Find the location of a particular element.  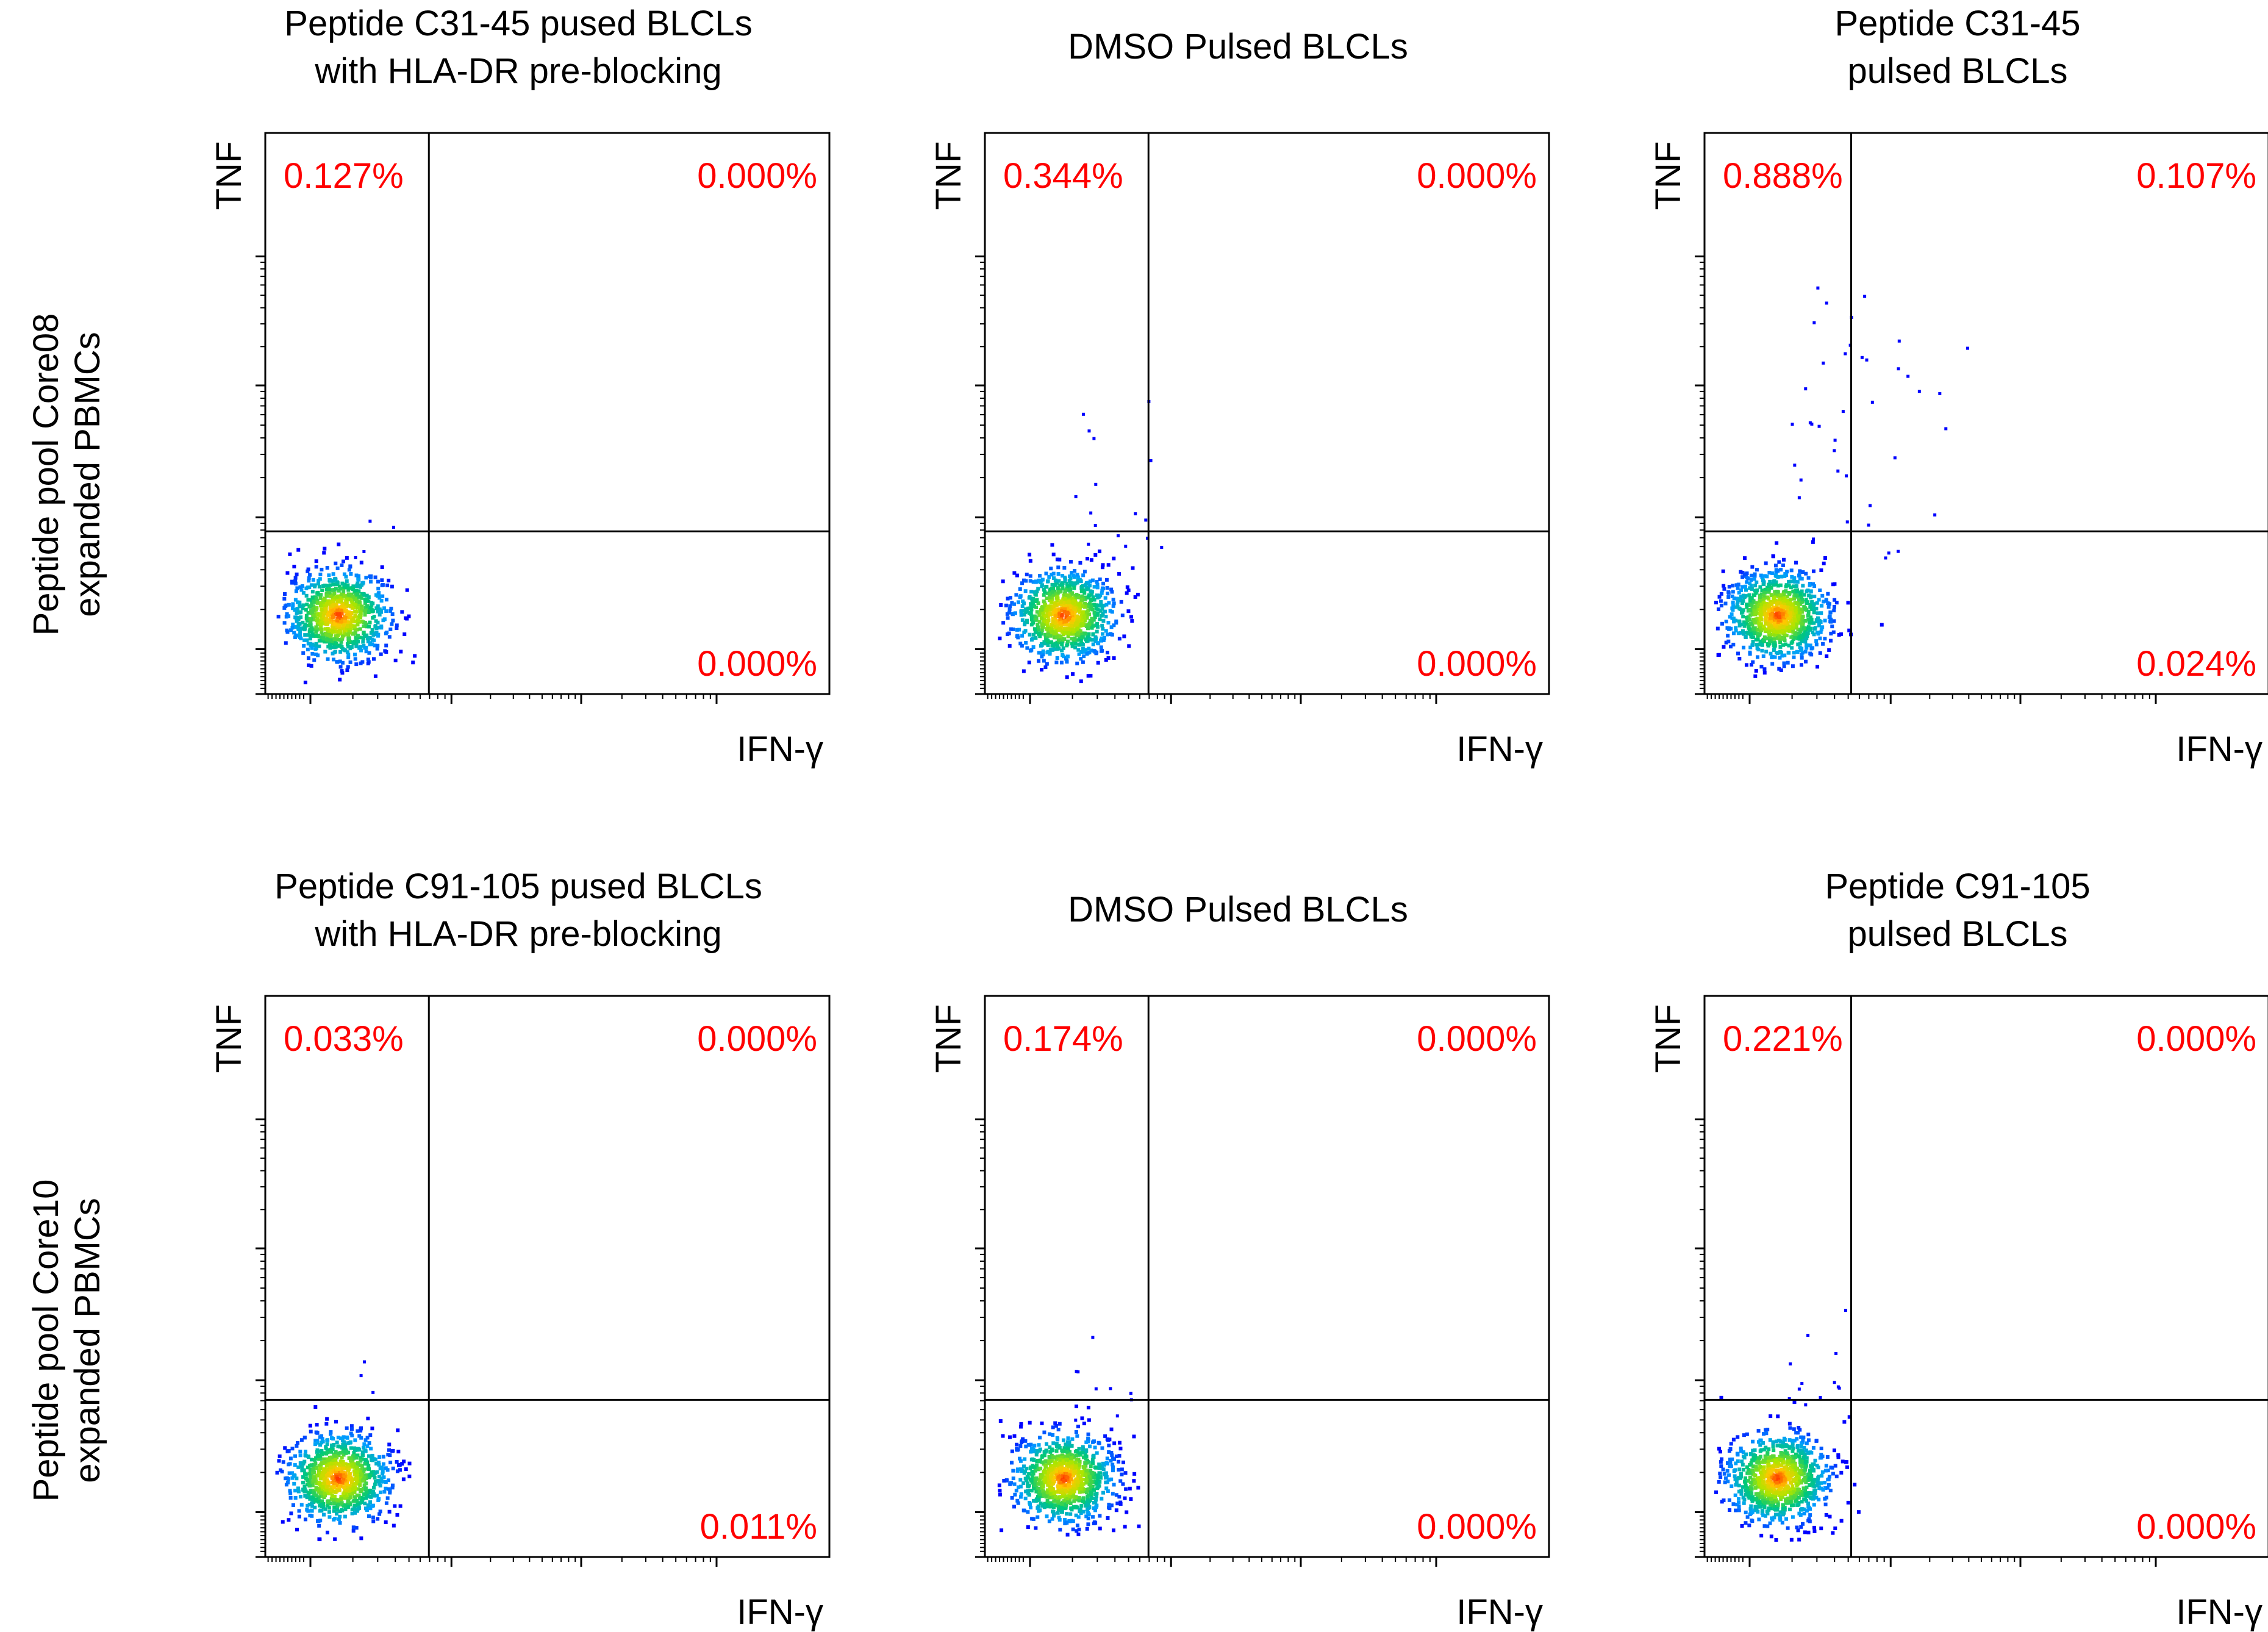

quadrant-lower-right-percent: 0.024% is located at coordinates (2196, 664).